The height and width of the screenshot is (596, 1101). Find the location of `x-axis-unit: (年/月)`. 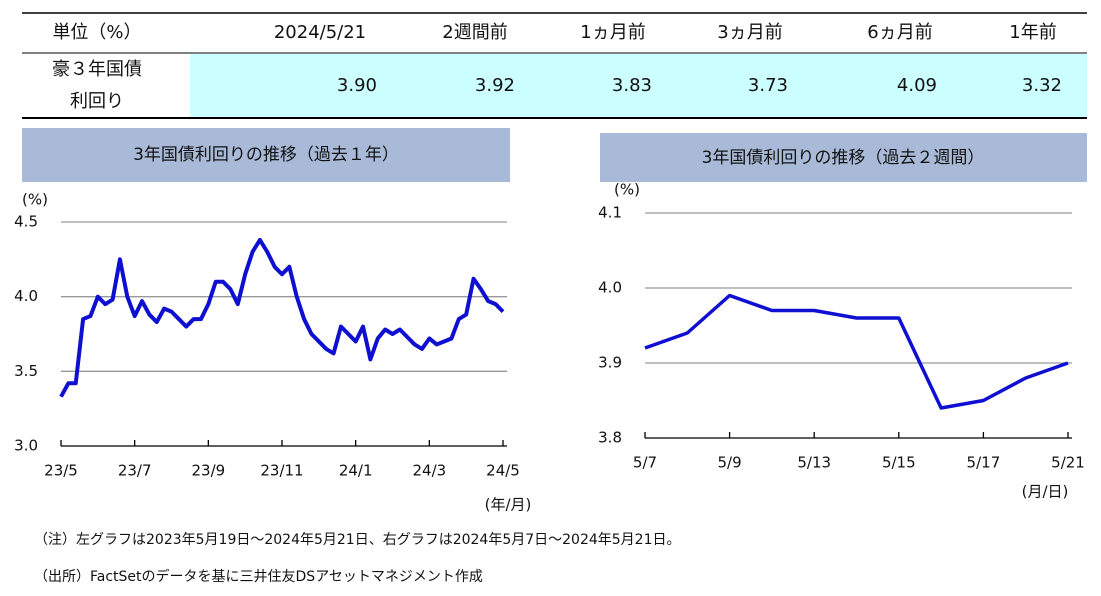

x-axis-unit: (年/月) is located at coordinates (508, 505).